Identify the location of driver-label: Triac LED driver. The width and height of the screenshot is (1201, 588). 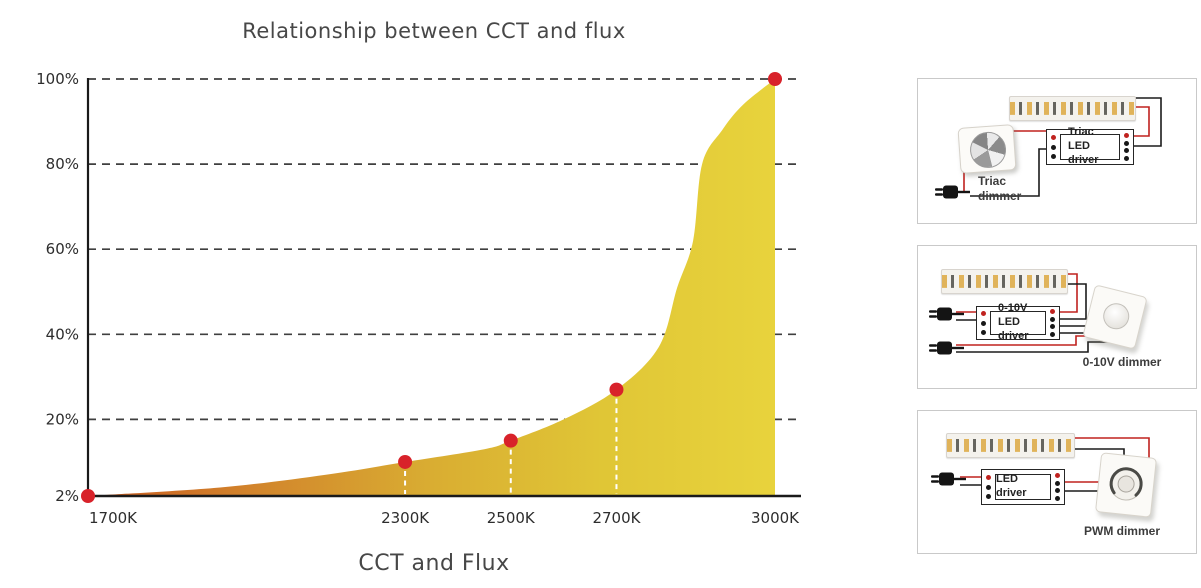
(1090, 146).